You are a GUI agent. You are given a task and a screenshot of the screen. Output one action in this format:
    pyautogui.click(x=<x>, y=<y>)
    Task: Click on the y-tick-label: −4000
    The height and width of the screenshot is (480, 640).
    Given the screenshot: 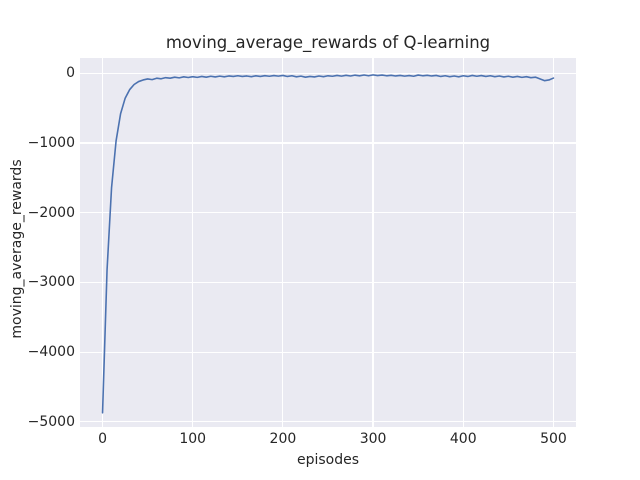 What is the action you would take?
    pyautogui.click(x=51, y=352)
    